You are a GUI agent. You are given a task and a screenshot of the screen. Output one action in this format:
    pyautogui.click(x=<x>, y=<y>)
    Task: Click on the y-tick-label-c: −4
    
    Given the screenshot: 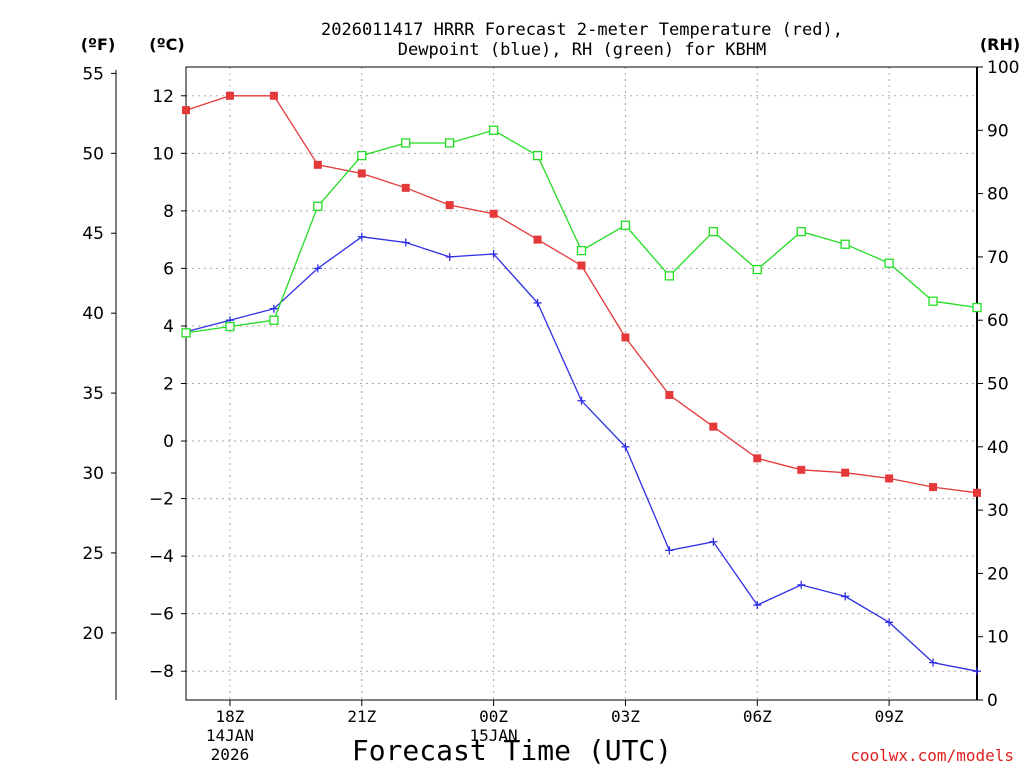 What is the action you would take?
    pyautogui.click(x=161, y=557)
    